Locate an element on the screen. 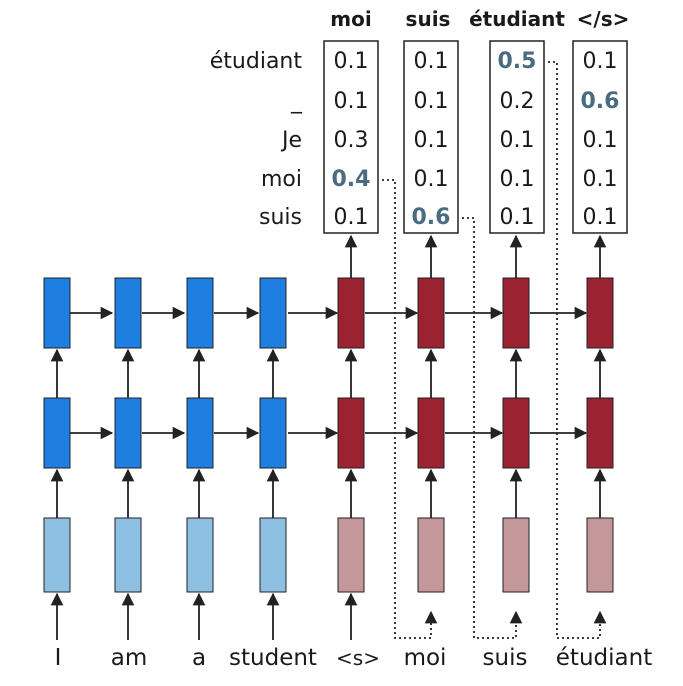  encoder-input-word-2: am is located at coordinates (129, 658).